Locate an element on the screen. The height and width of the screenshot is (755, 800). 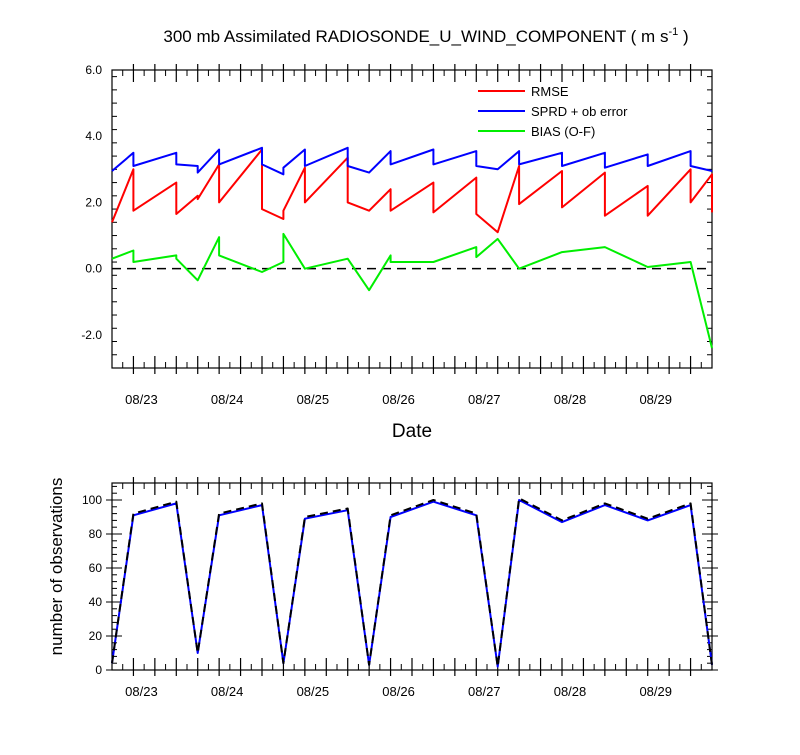
x-axis-label: Date is located at coordinates (412, 431).